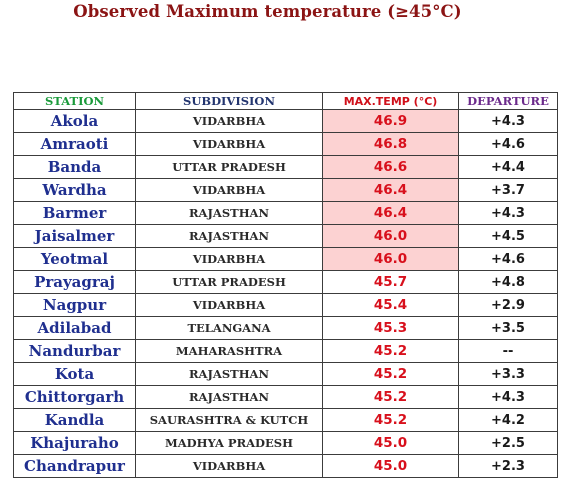 This screenshot has width=573, height=480. Describe the element at coordinates (74, 121) in the screenshot. I see `station-cell: Akola` at that location.